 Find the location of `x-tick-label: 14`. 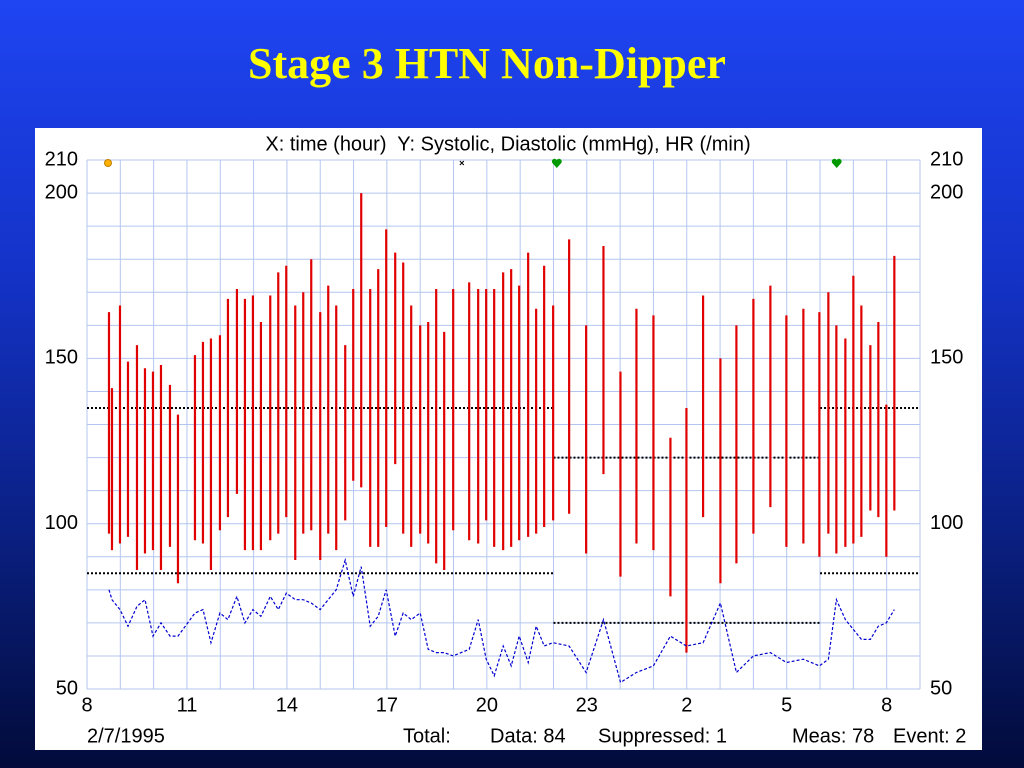

x-tick-label: 14 is located at coordinates (287, 705).